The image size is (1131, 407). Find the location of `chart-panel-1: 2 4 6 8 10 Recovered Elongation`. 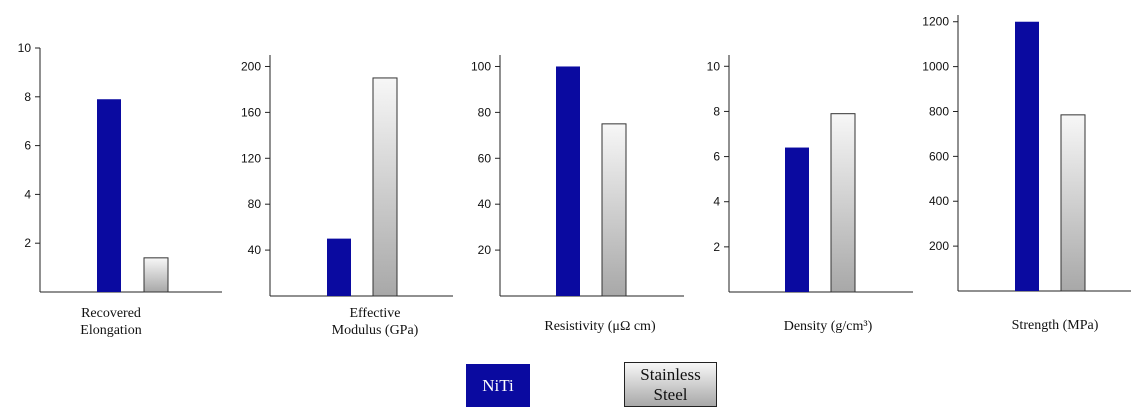

chart-panel-1: 2 4 6 8 10 Recovered Elongation is located at coordinates (120, 189).